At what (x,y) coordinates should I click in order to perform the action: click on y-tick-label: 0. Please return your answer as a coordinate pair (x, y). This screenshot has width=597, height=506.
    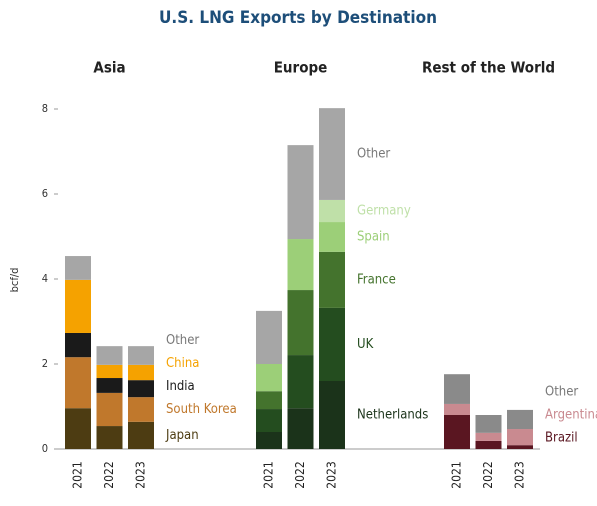
    Looking at the image, I should click on (45, 448).